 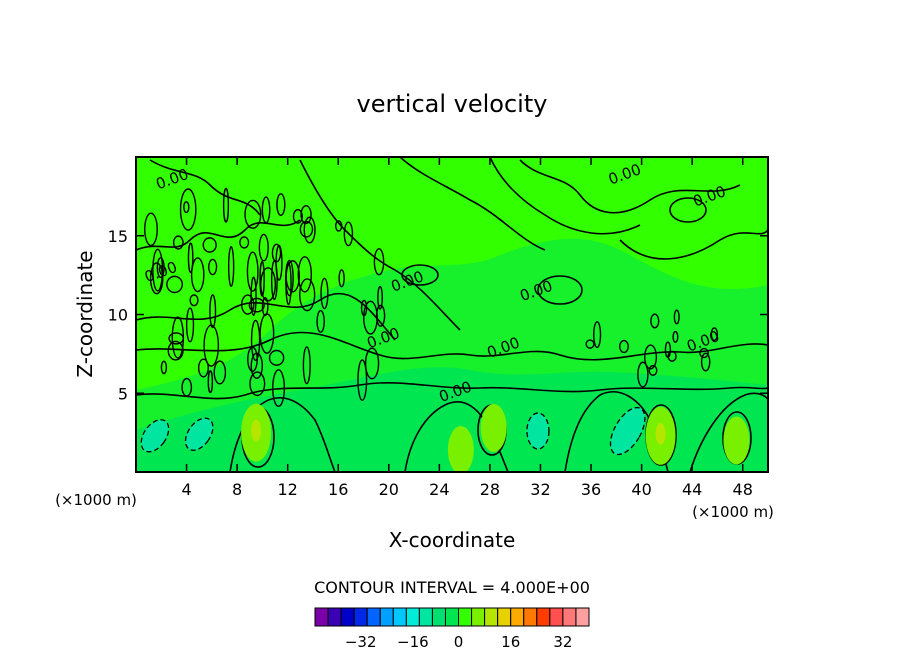 I want to click on colorbar, so click(x=452, y=617).